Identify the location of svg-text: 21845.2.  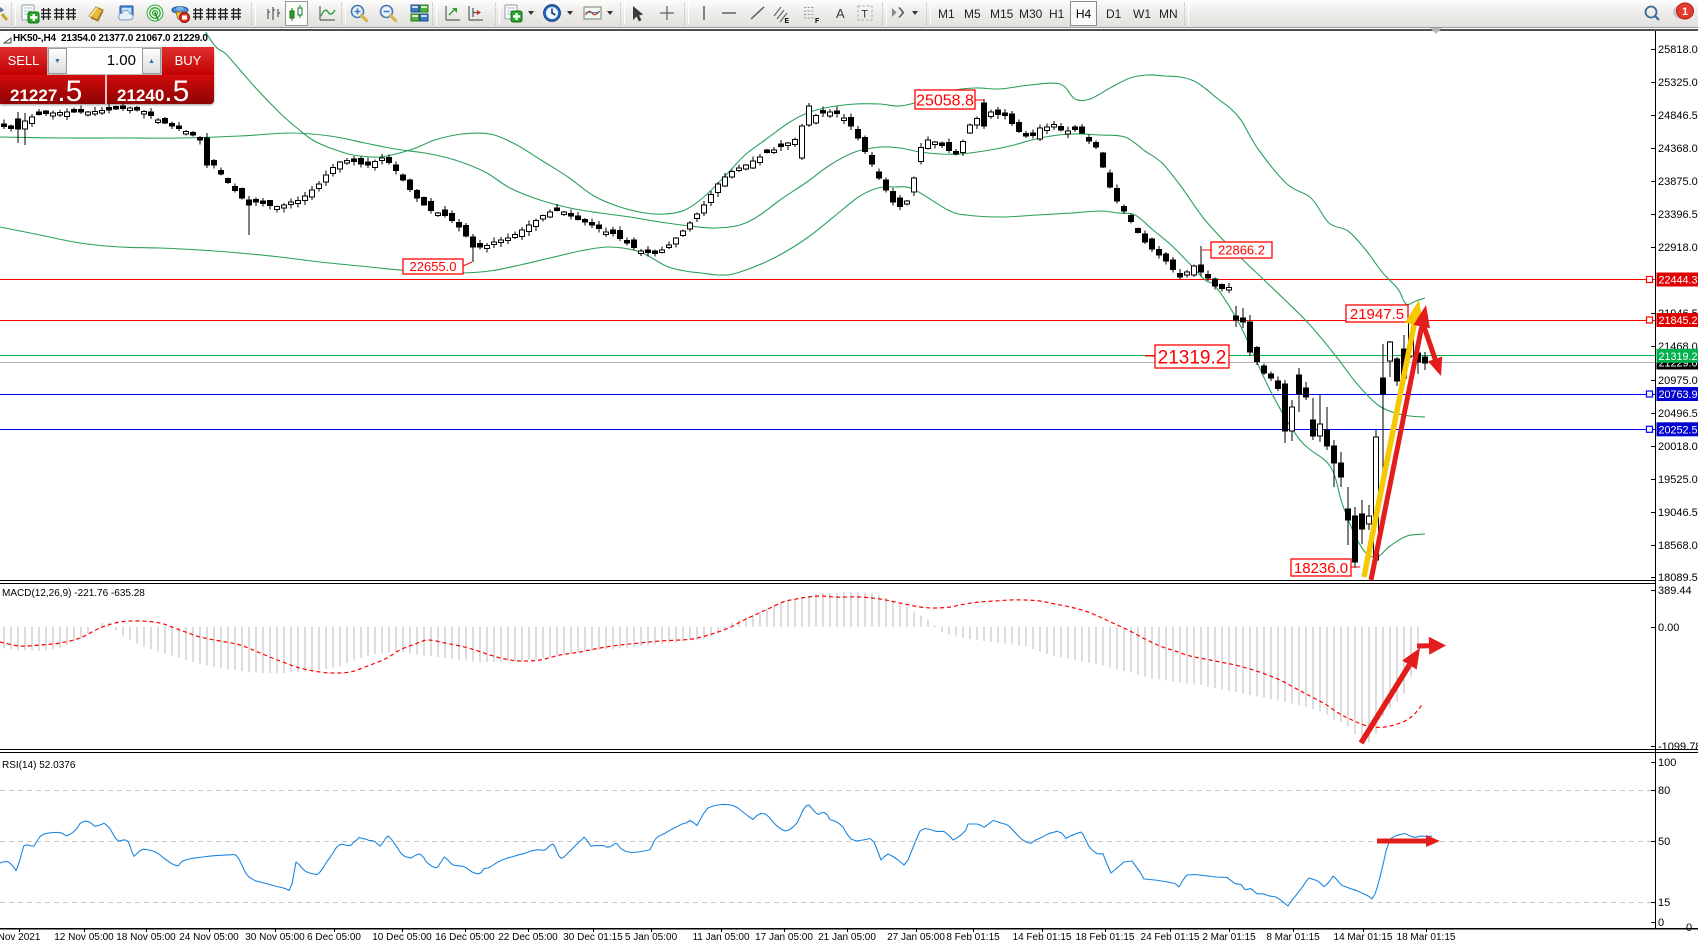
(1678, 321).